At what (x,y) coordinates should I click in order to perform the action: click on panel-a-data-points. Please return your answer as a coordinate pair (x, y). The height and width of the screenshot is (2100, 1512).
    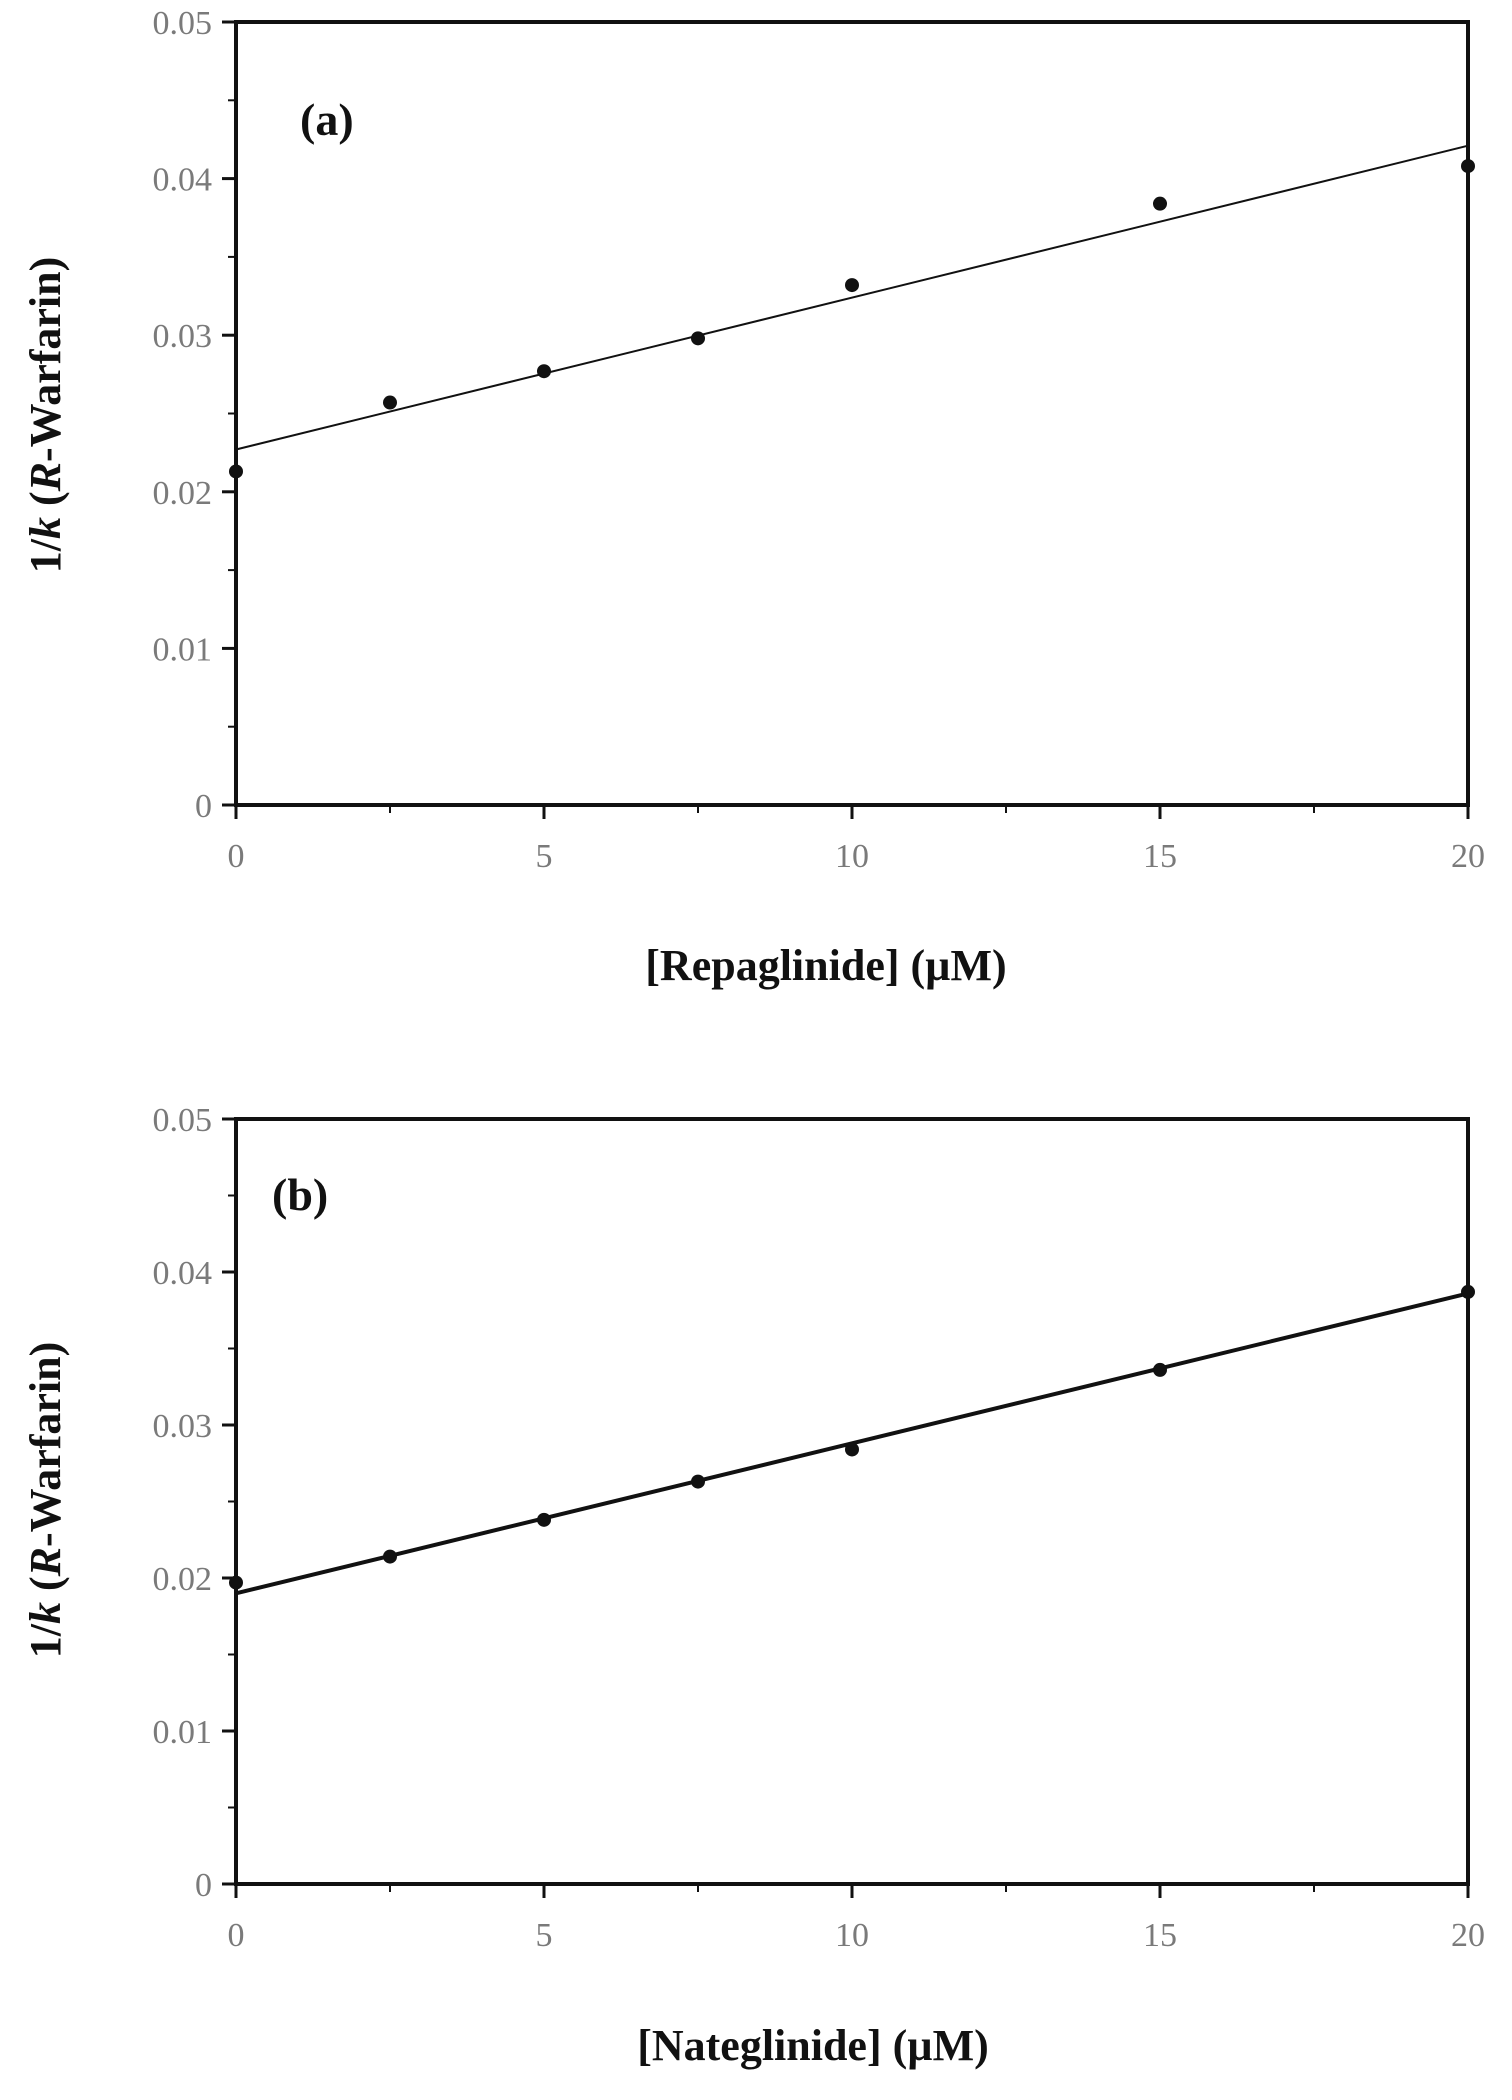
    Looking at the image, I should click on (852, 319).